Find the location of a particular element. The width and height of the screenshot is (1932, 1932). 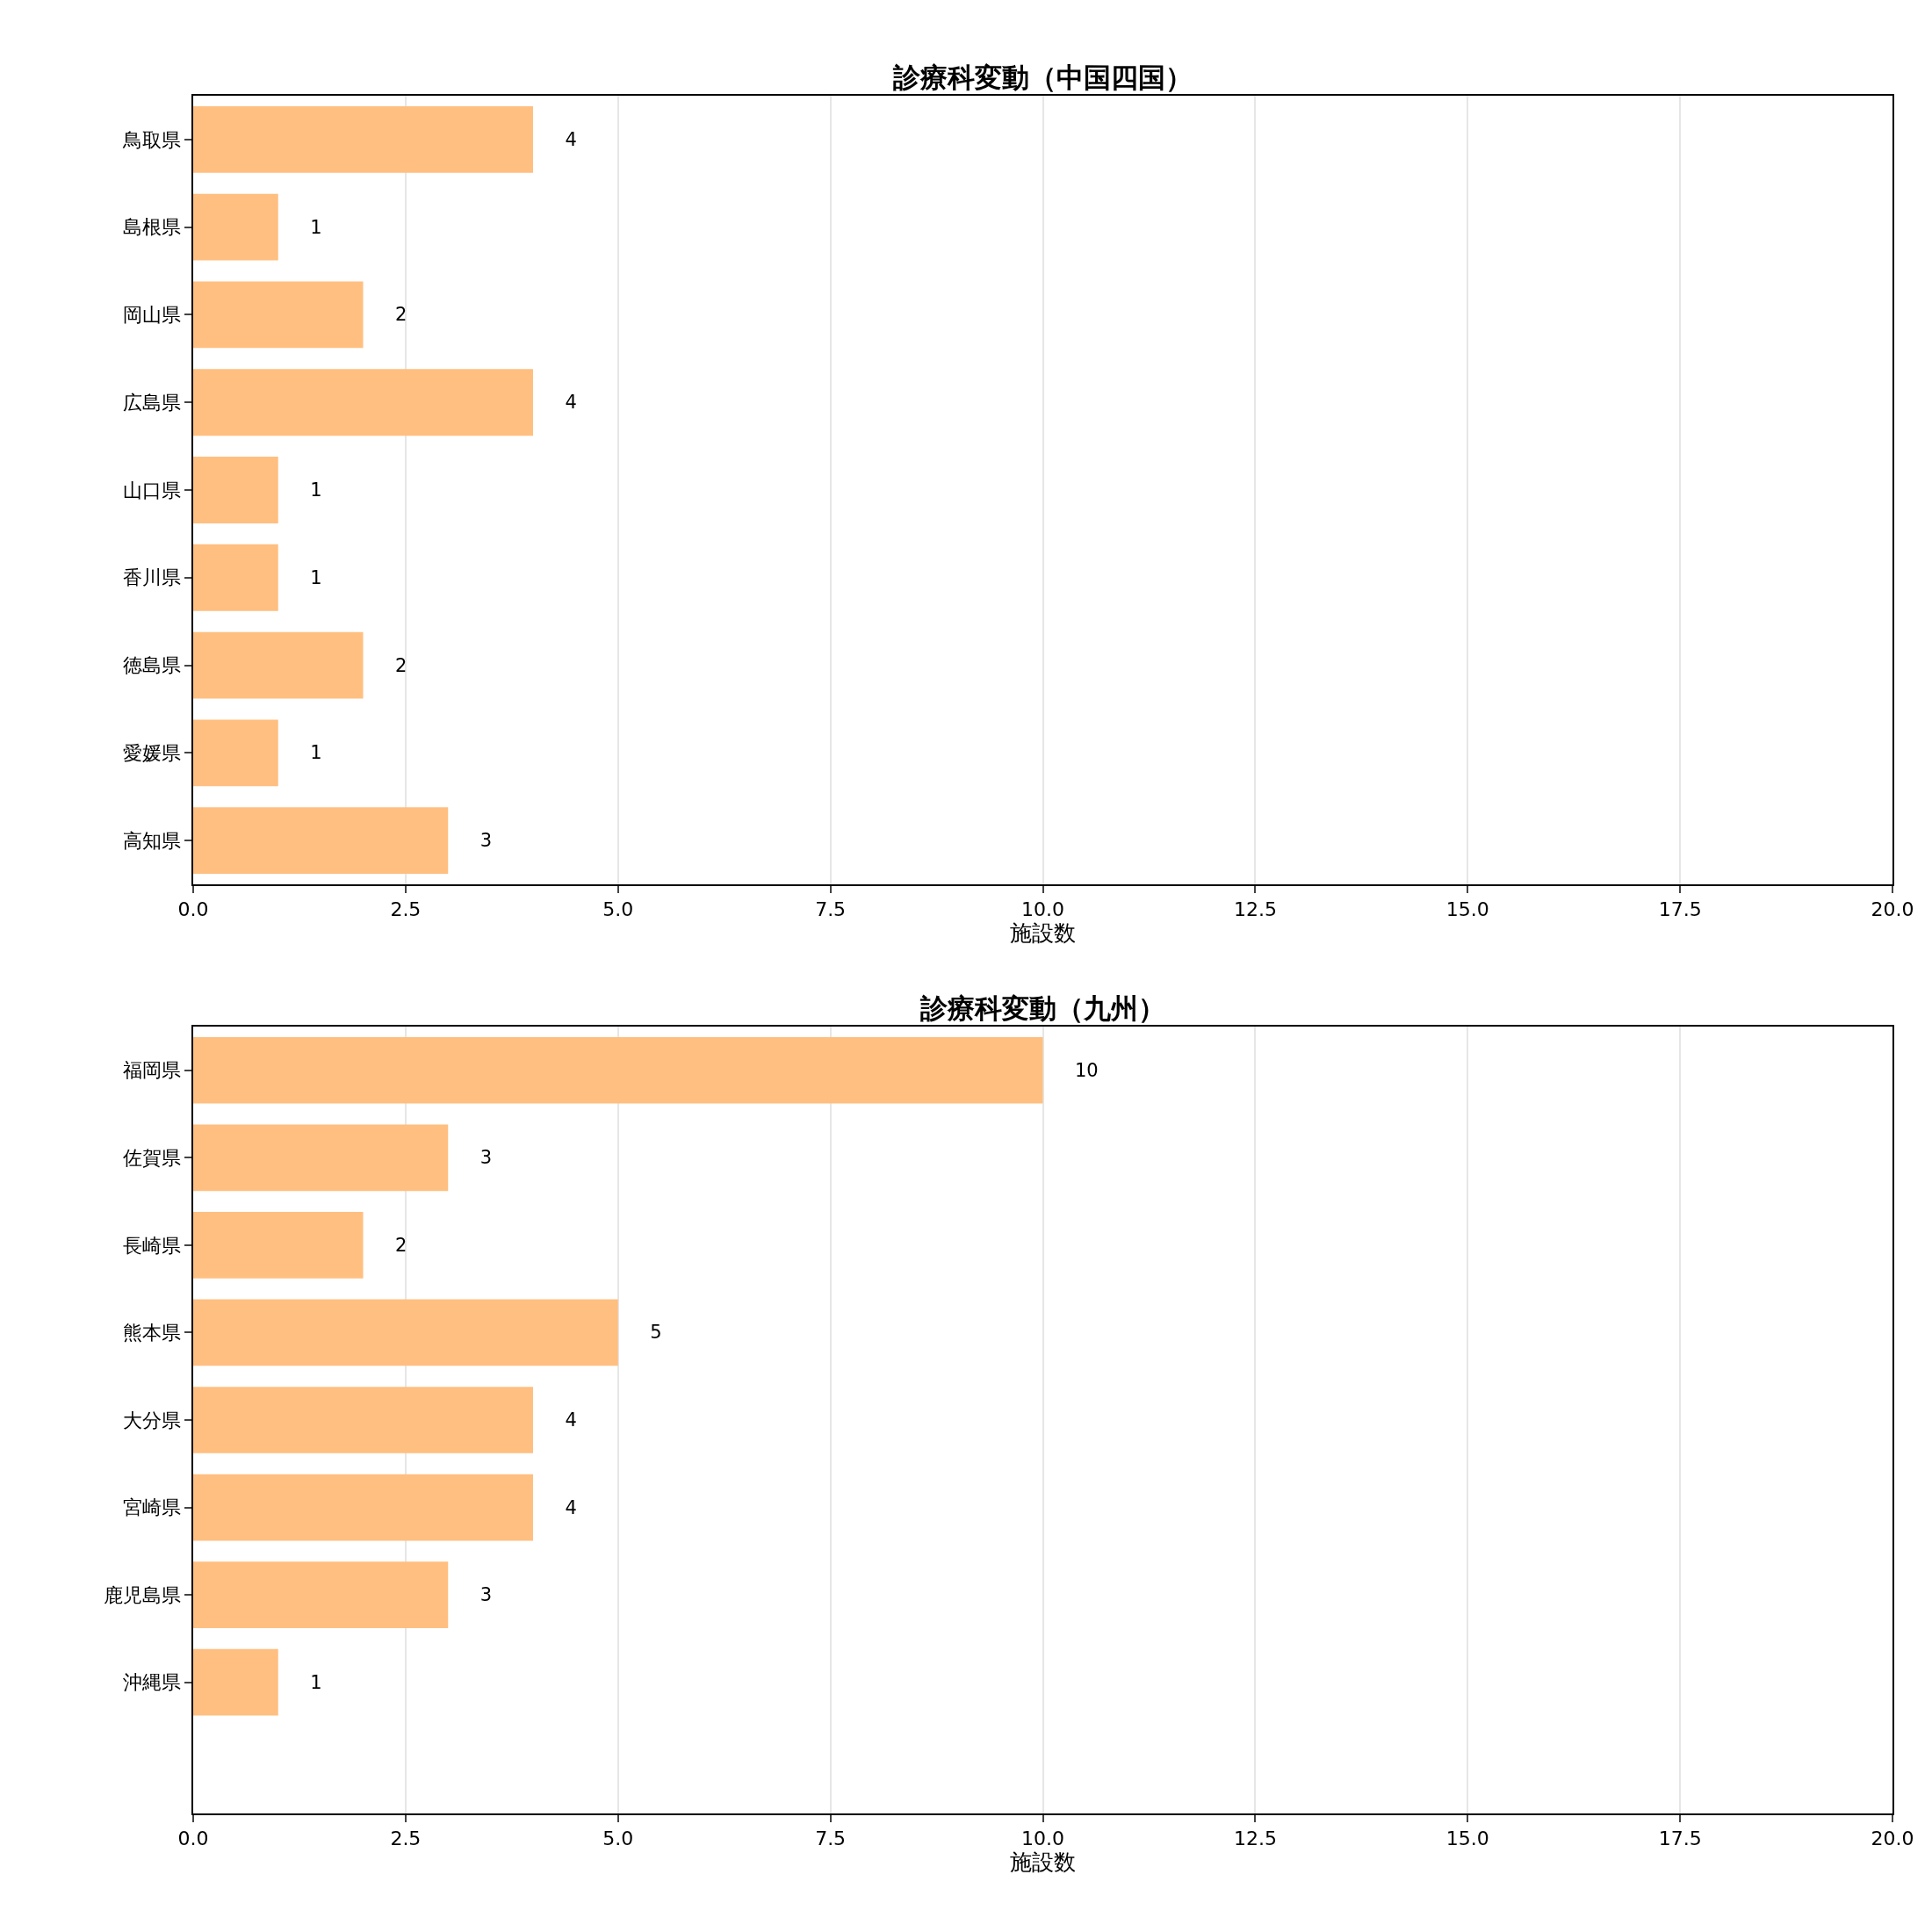

y-tick-label: 島根県 is located at coordinates (151, 227).